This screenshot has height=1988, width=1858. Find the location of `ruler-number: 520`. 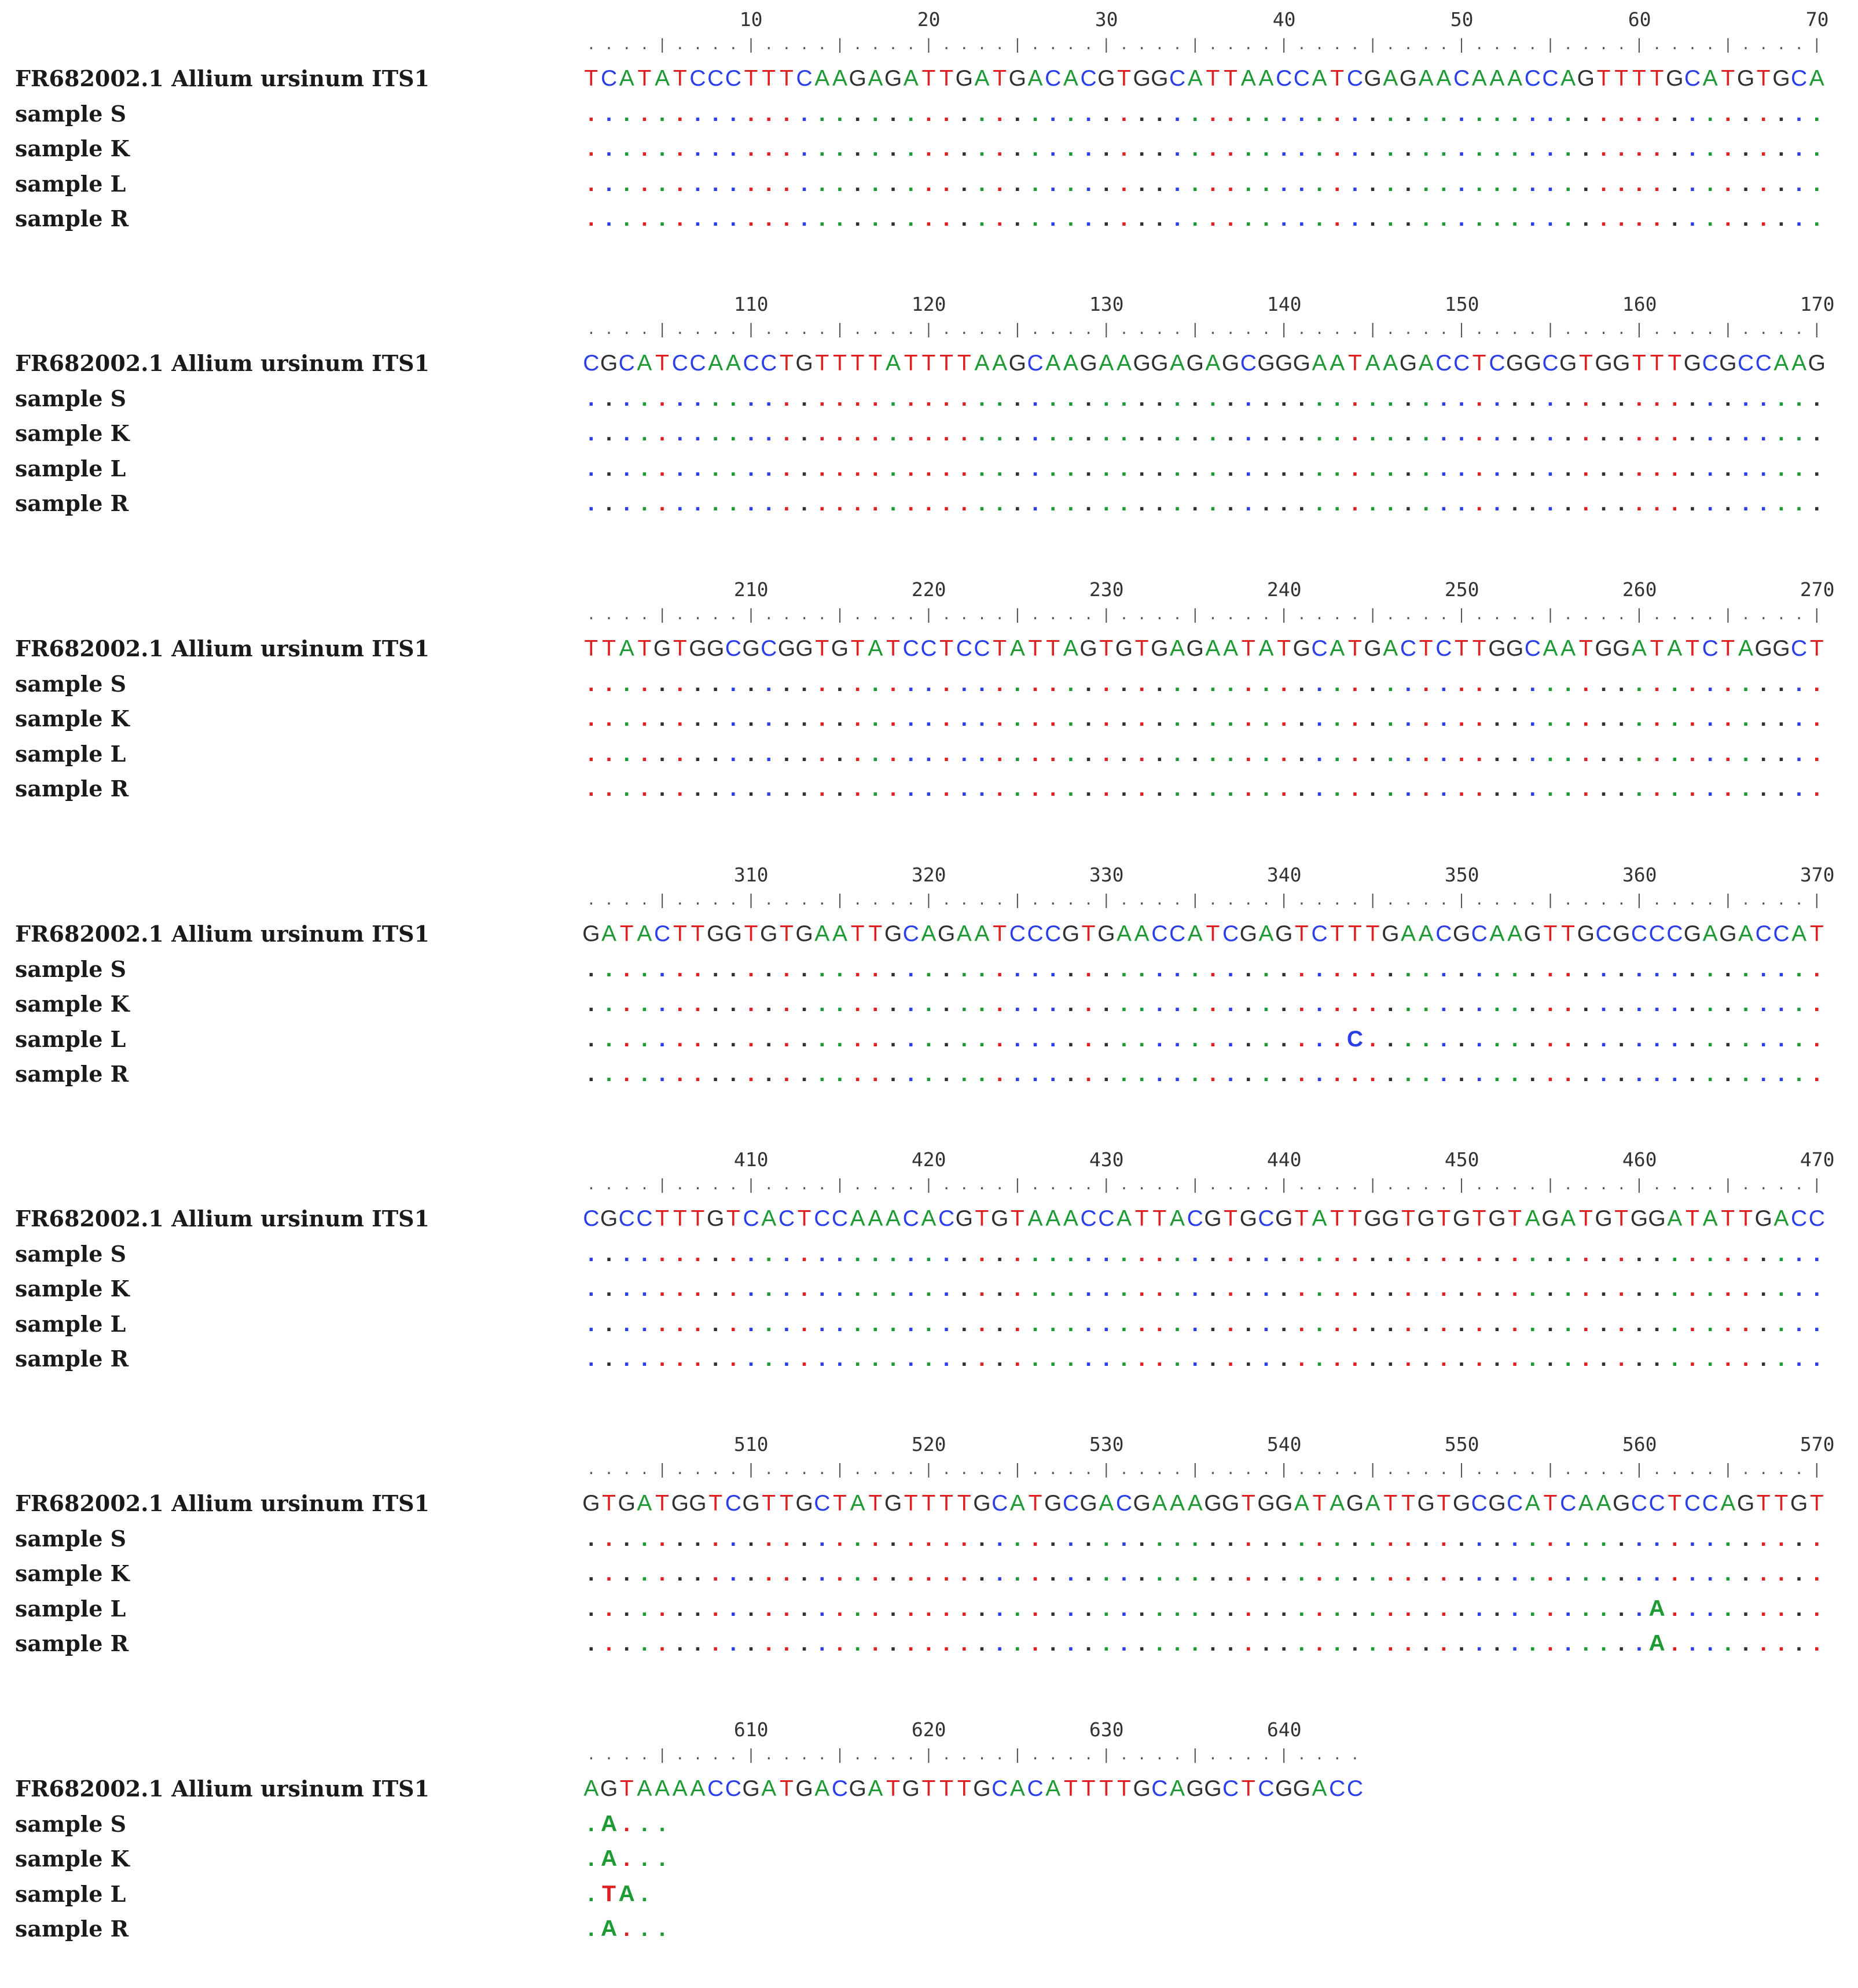

ruler-number: 520 is located at coordinates (929, 1444).